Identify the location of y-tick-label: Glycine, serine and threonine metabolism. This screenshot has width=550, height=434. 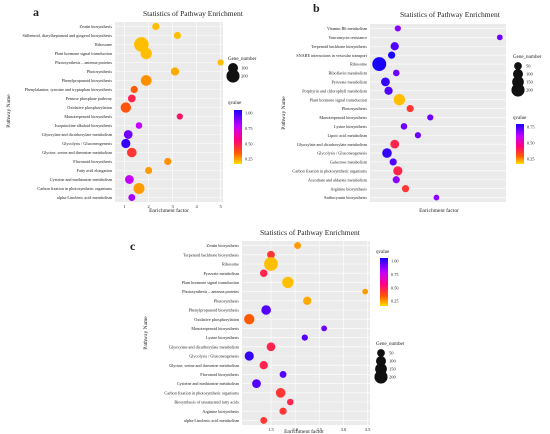
(204, 366).